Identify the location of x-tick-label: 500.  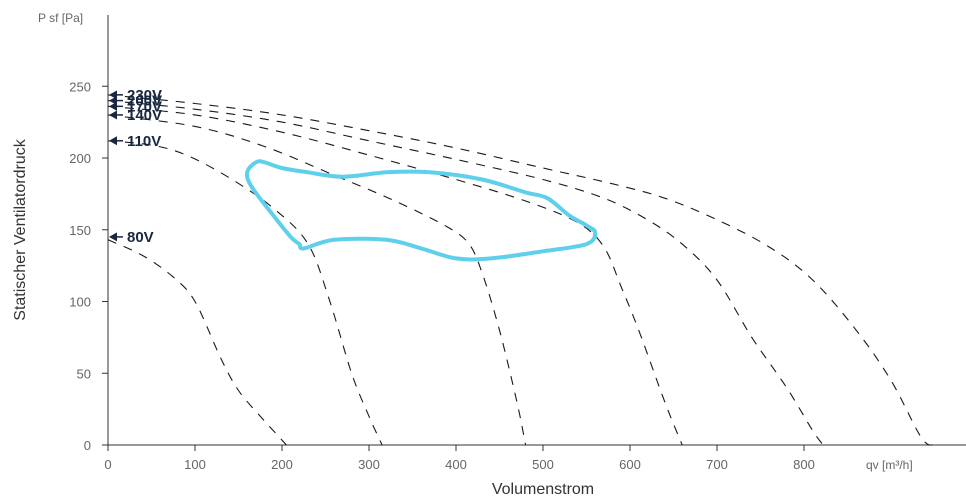
(543, 464).